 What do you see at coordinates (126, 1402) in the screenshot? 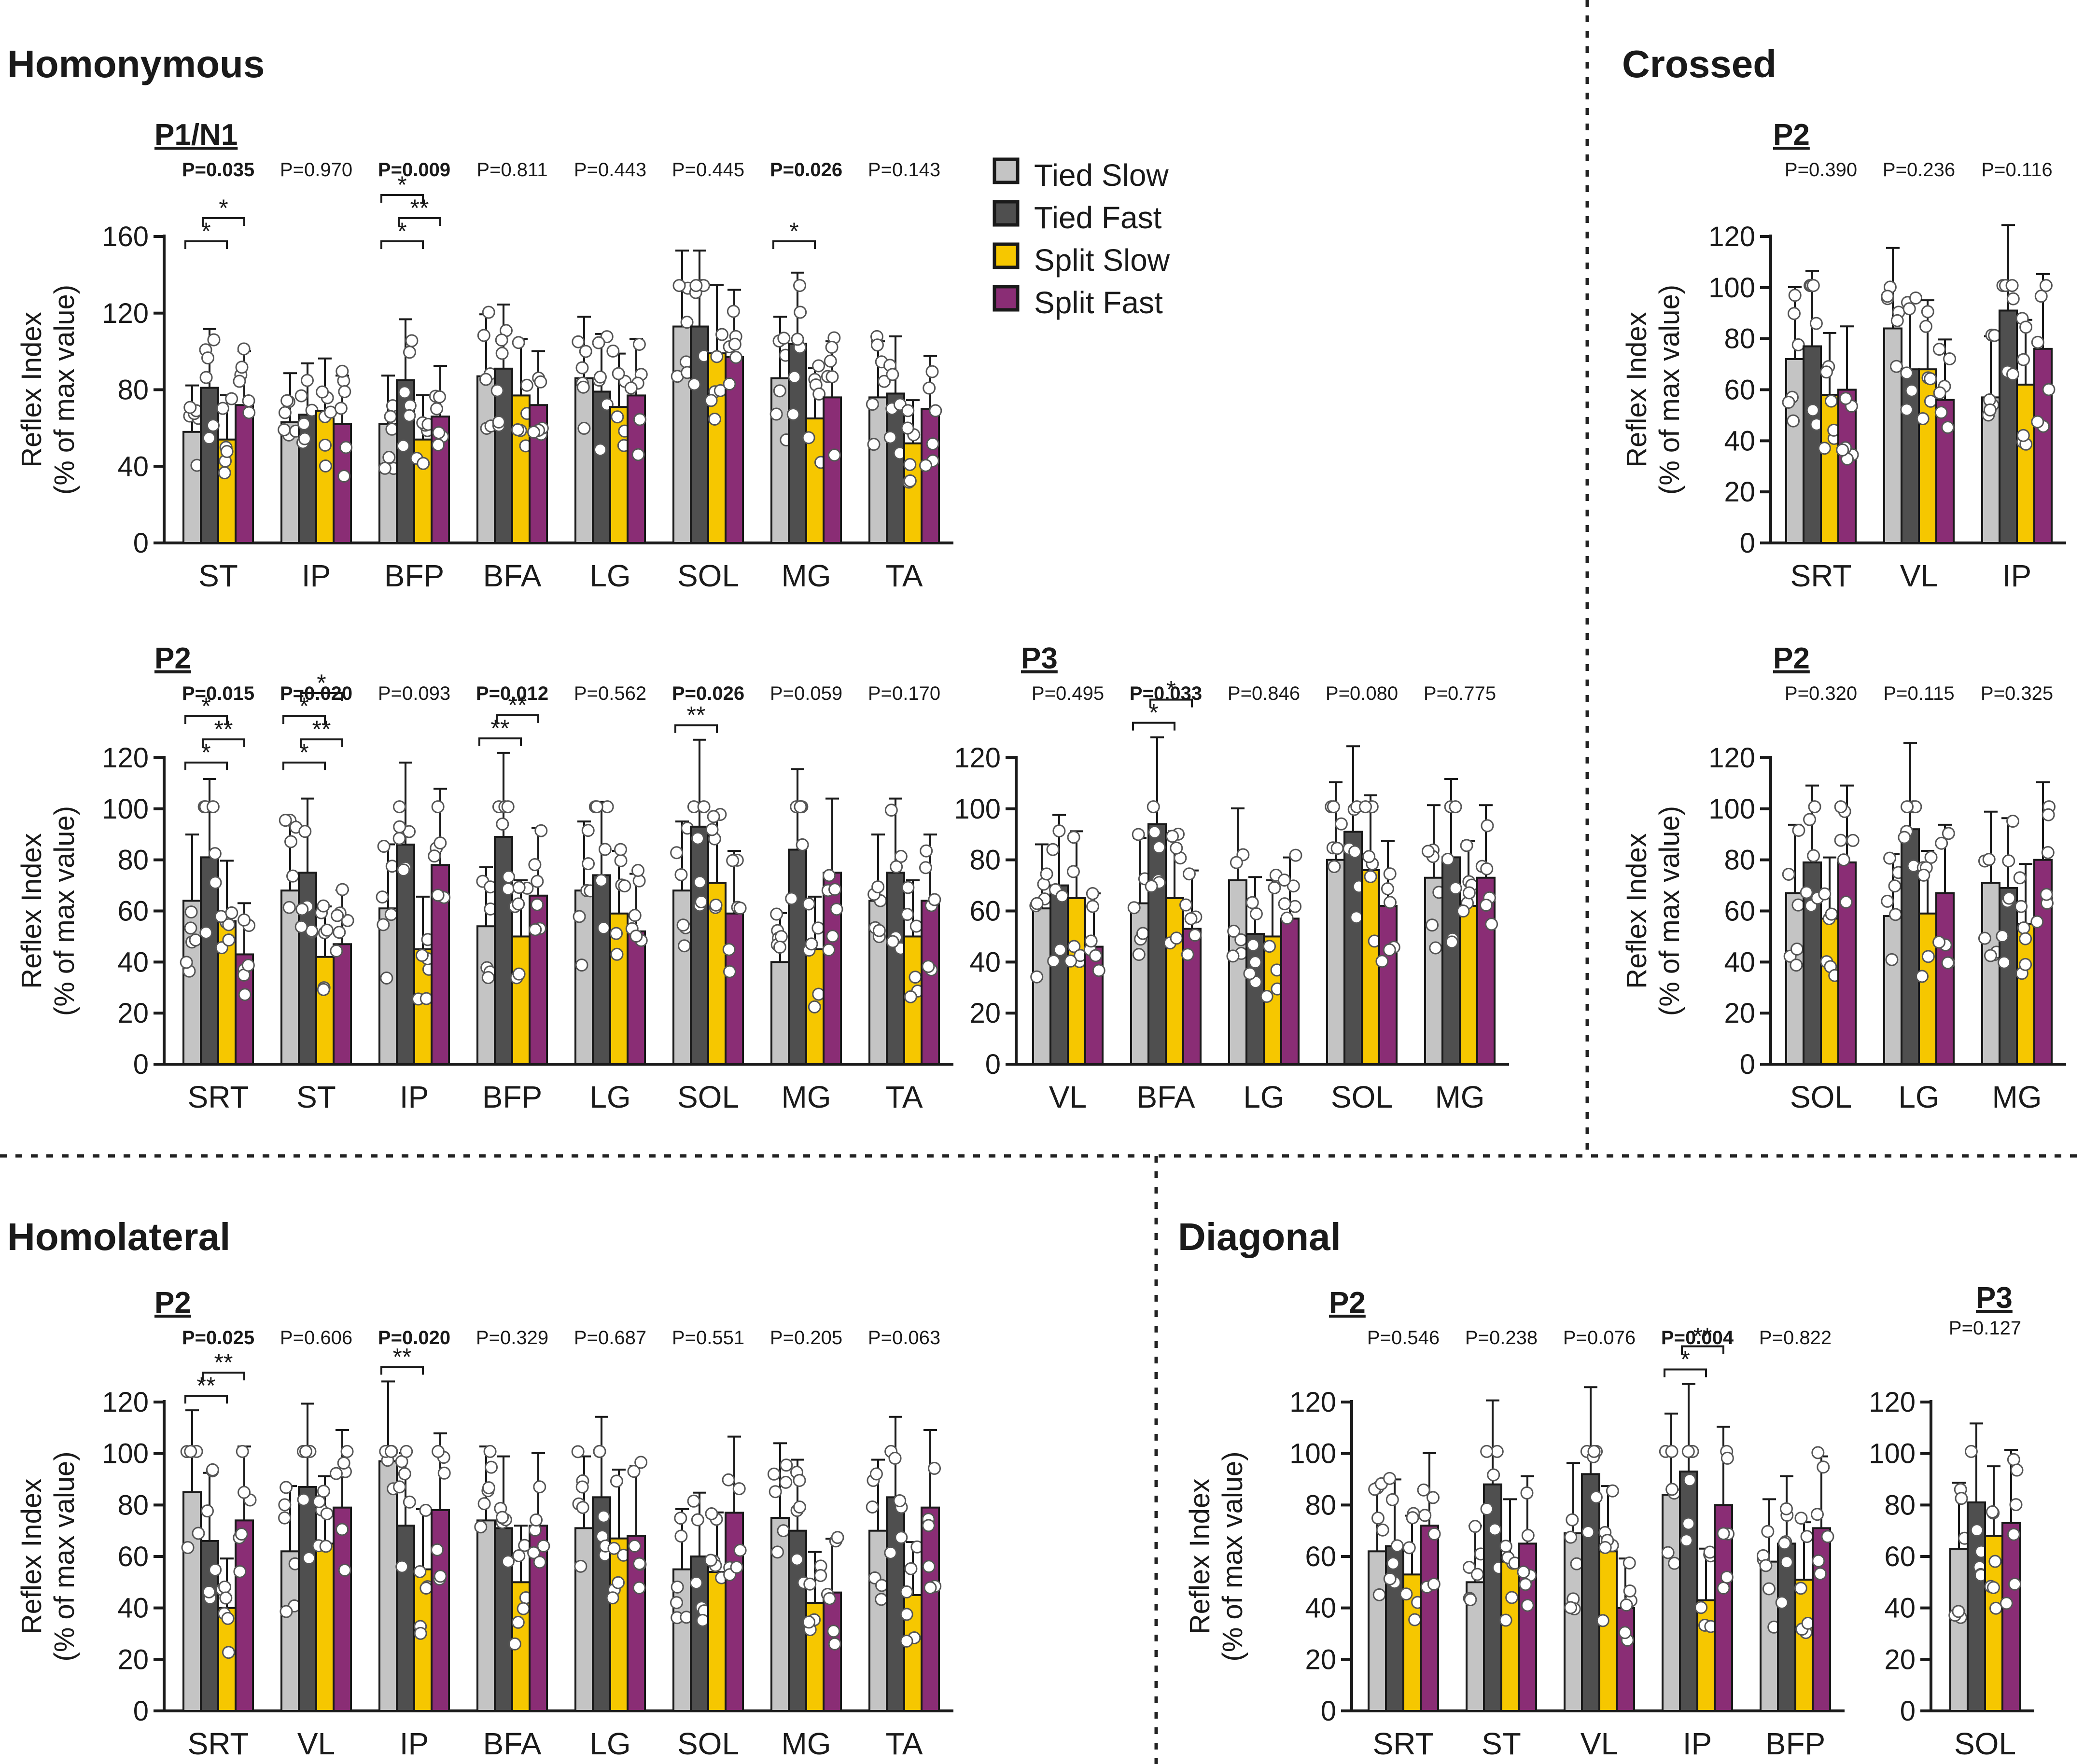
I see `y-tick-label: 120` at bounding box center [126, 1402].